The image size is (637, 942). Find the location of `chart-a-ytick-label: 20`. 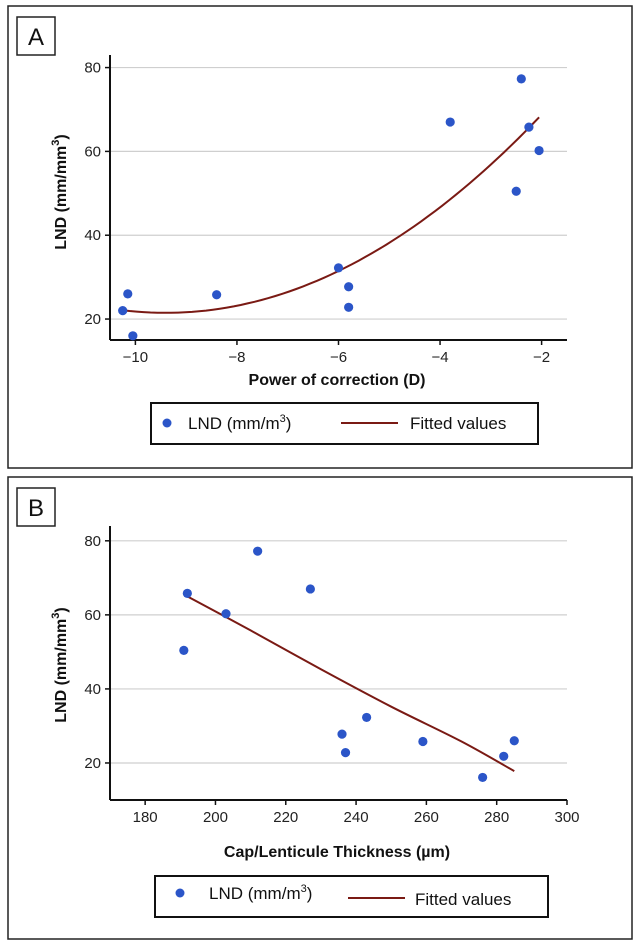

chart-a-ytick-label: 20 is located at coordinates (92, 319).